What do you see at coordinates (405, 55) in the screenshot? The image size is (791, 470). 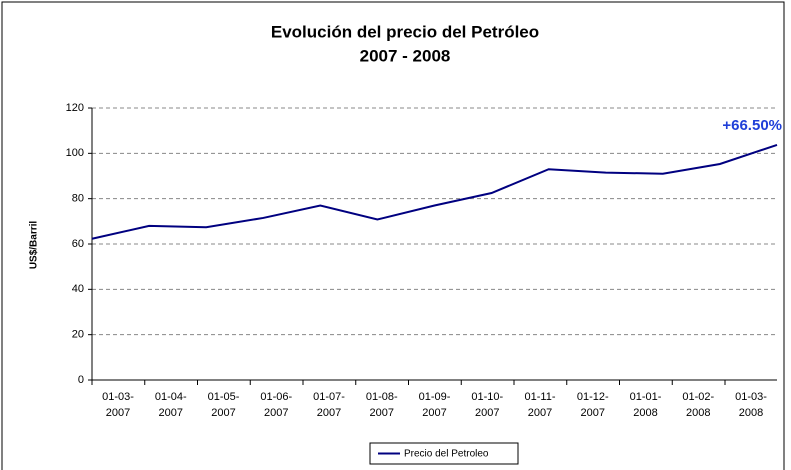 I see `chart-subtitle: 2007 - 2008` at bounding box center [405, 55].